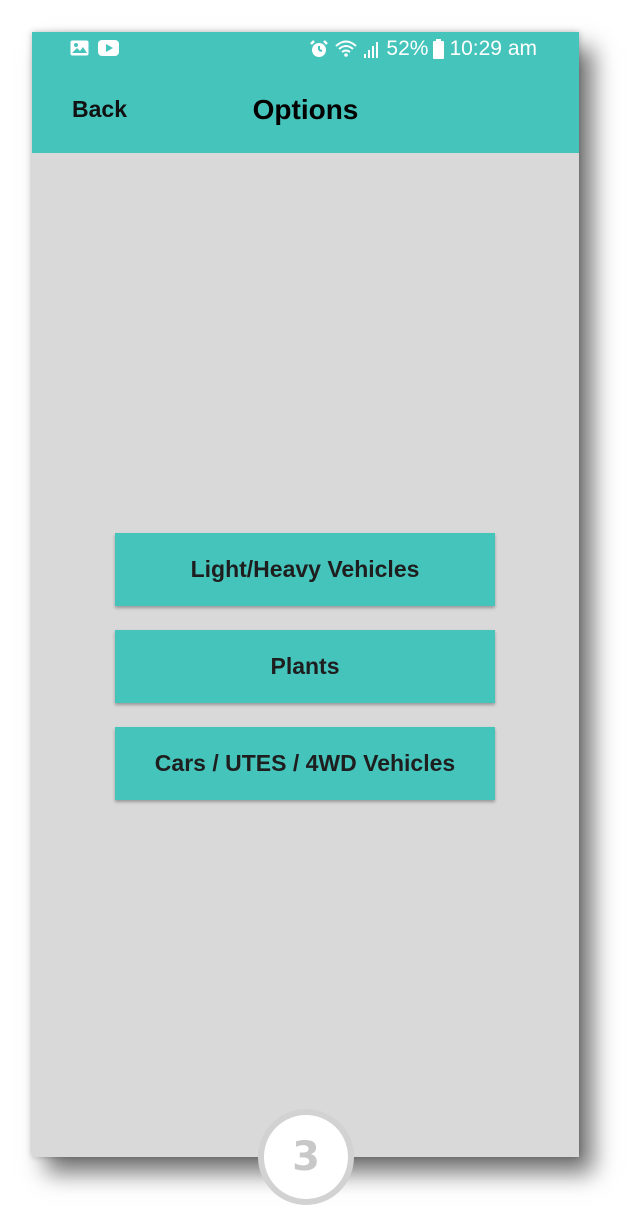 The width and height of the screenshot is (644, 1222). I want to click on back-button: Back, so click(99, 109).